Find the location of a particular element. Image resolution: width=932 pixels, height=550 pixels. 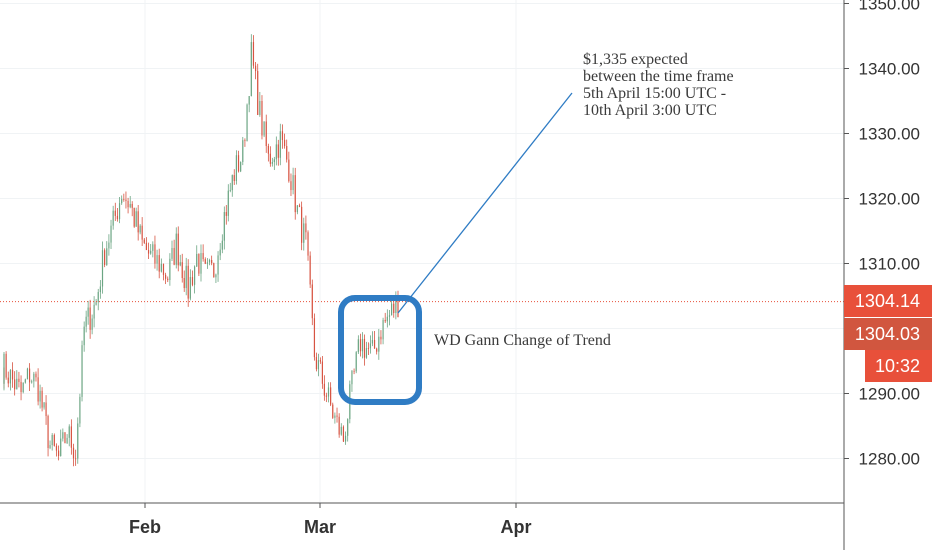

forecast-annotation-line: $1,335 expected is located at coordinates (635, 59).